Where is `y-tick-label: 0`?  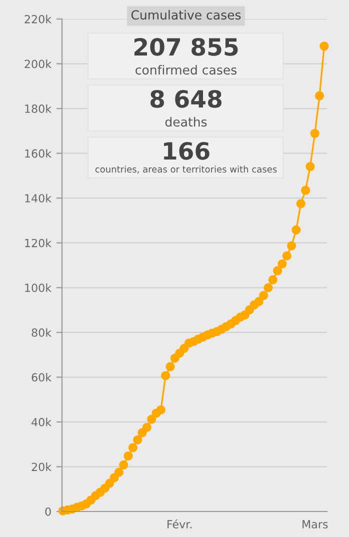 y-tick-label: 0 is located at coordinates (48, 511).